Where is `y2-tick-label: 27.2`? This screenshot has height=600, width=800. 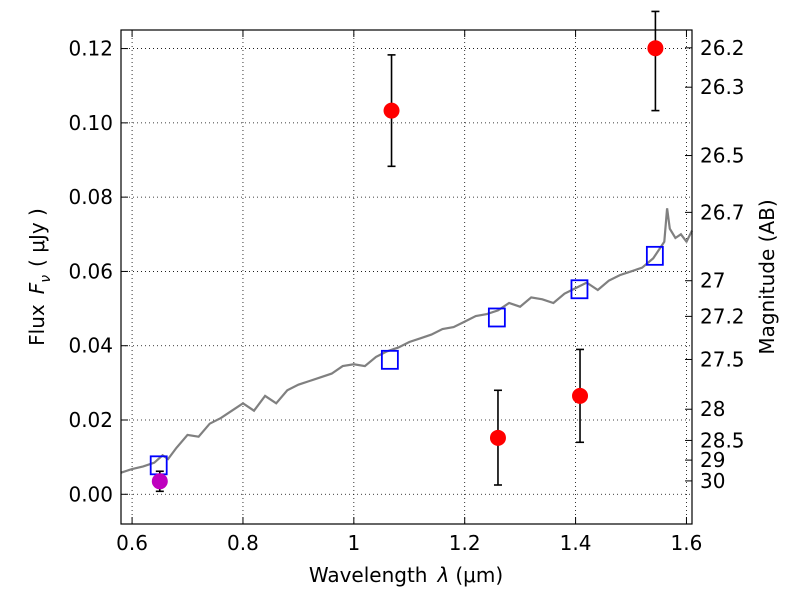 y2-tick-label: 27.2 is located at coordinates (722, 316).